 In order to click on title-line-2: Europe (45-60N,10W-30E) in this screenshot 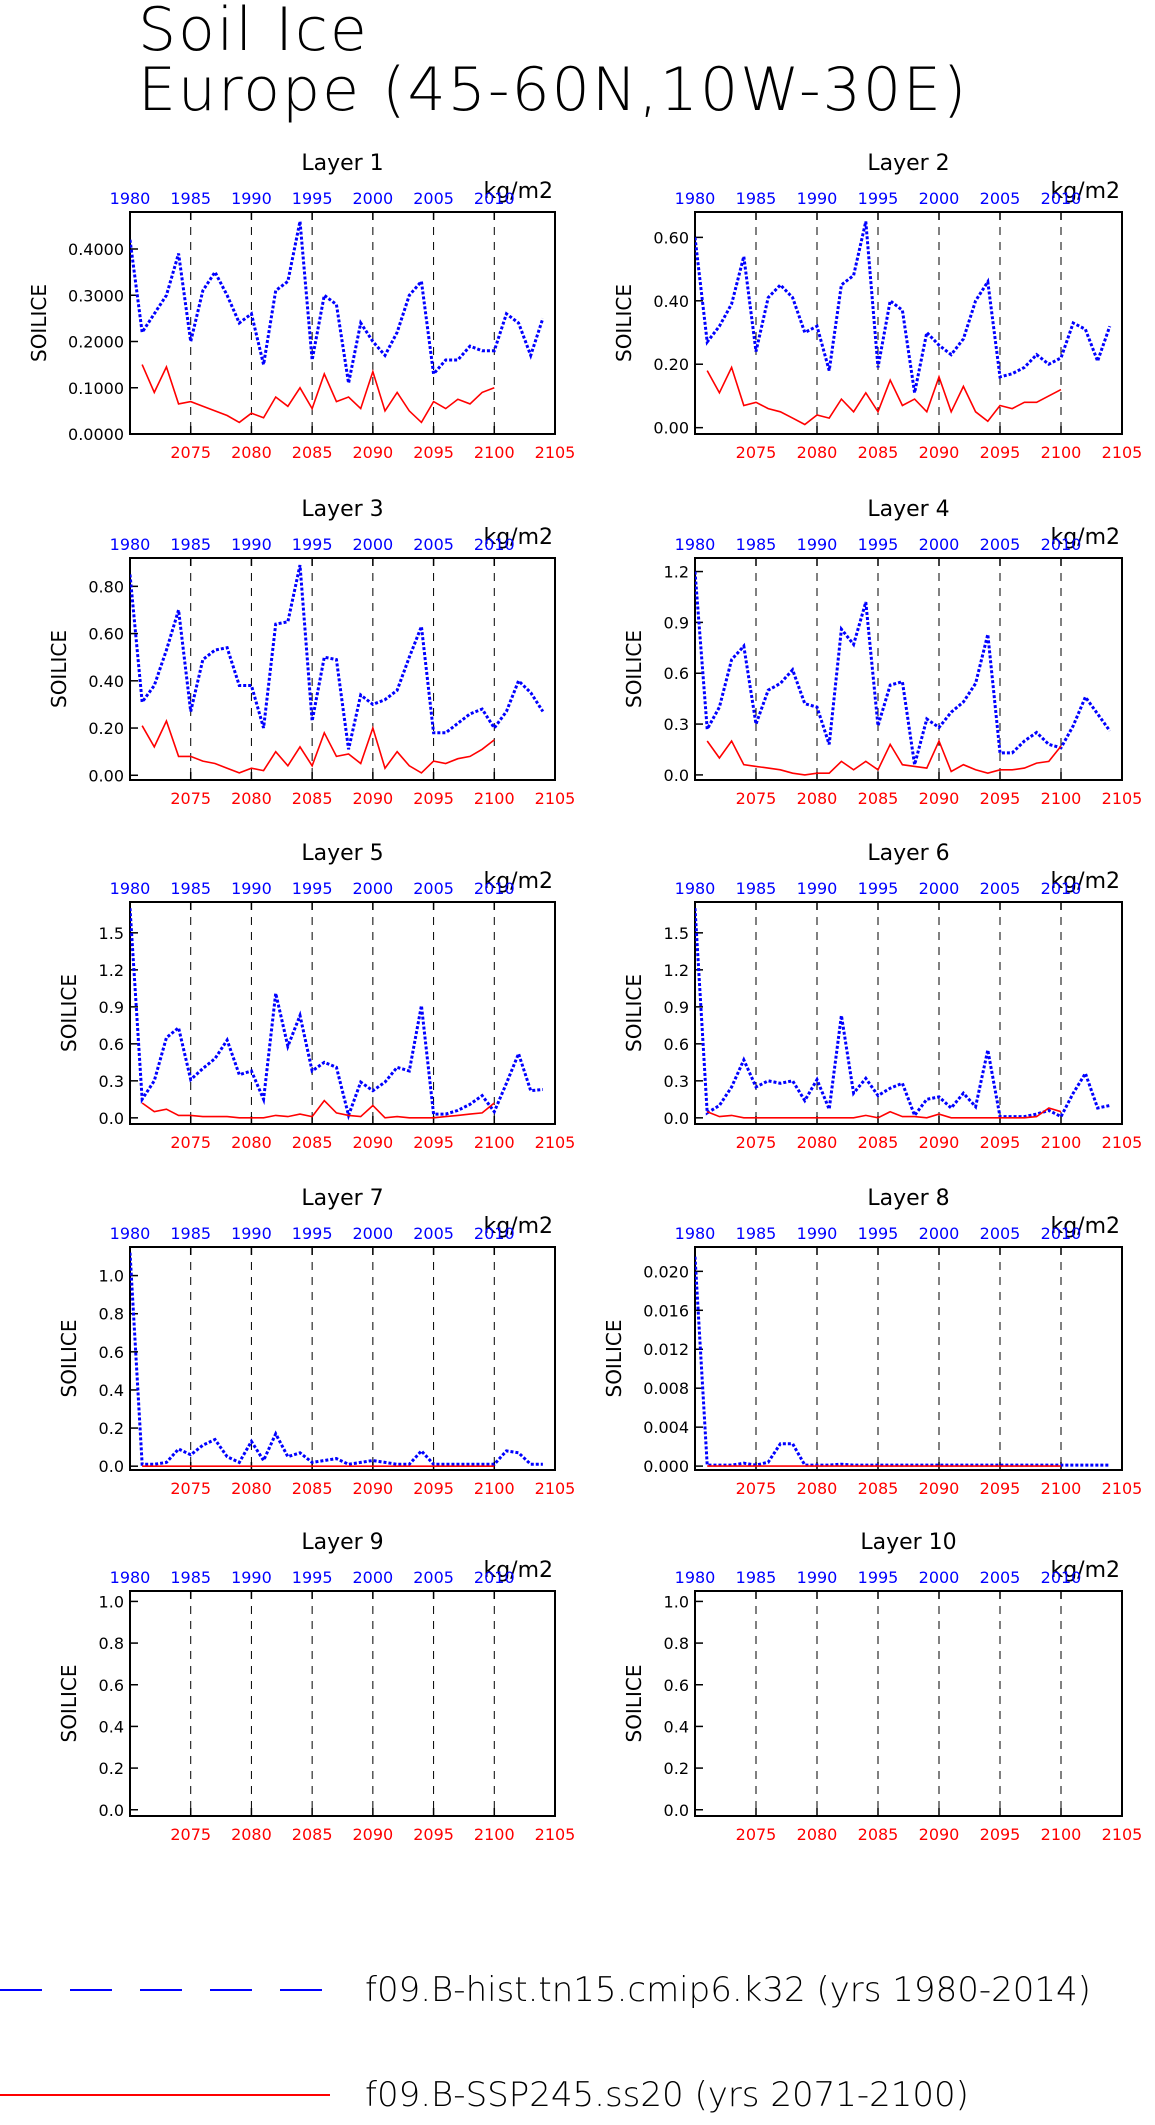, I will do `click(553, 90)`.